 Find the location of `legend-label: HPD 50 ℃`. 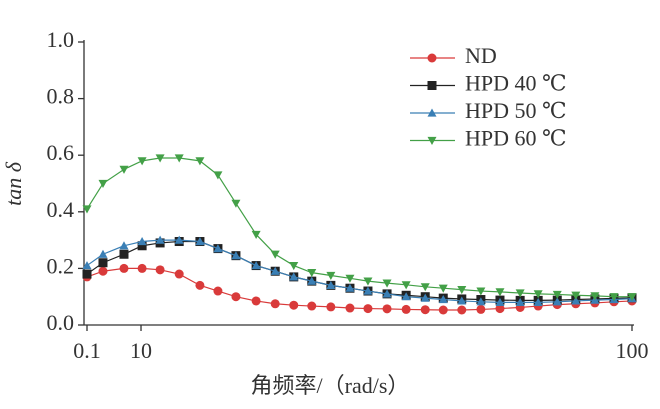

legend-label: HPD 50 ℃ is located at coordinates (516, 110).